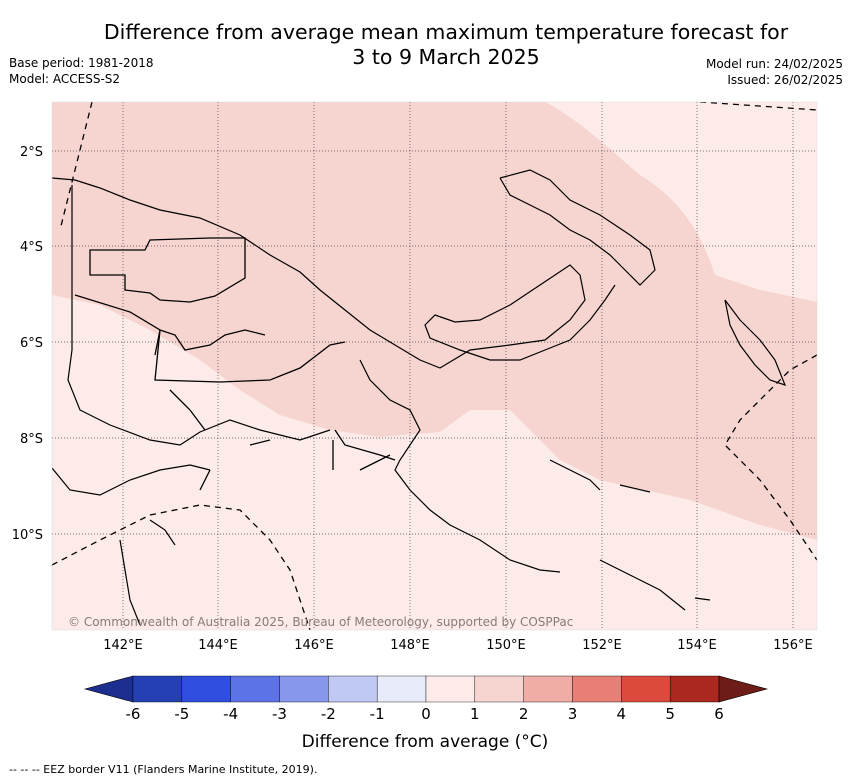 The width and height of the screenshot is (850, 781). Describe the element at coordinates (108, 689) in the screenshot. I see `colorbar-arrow-low` at that location.